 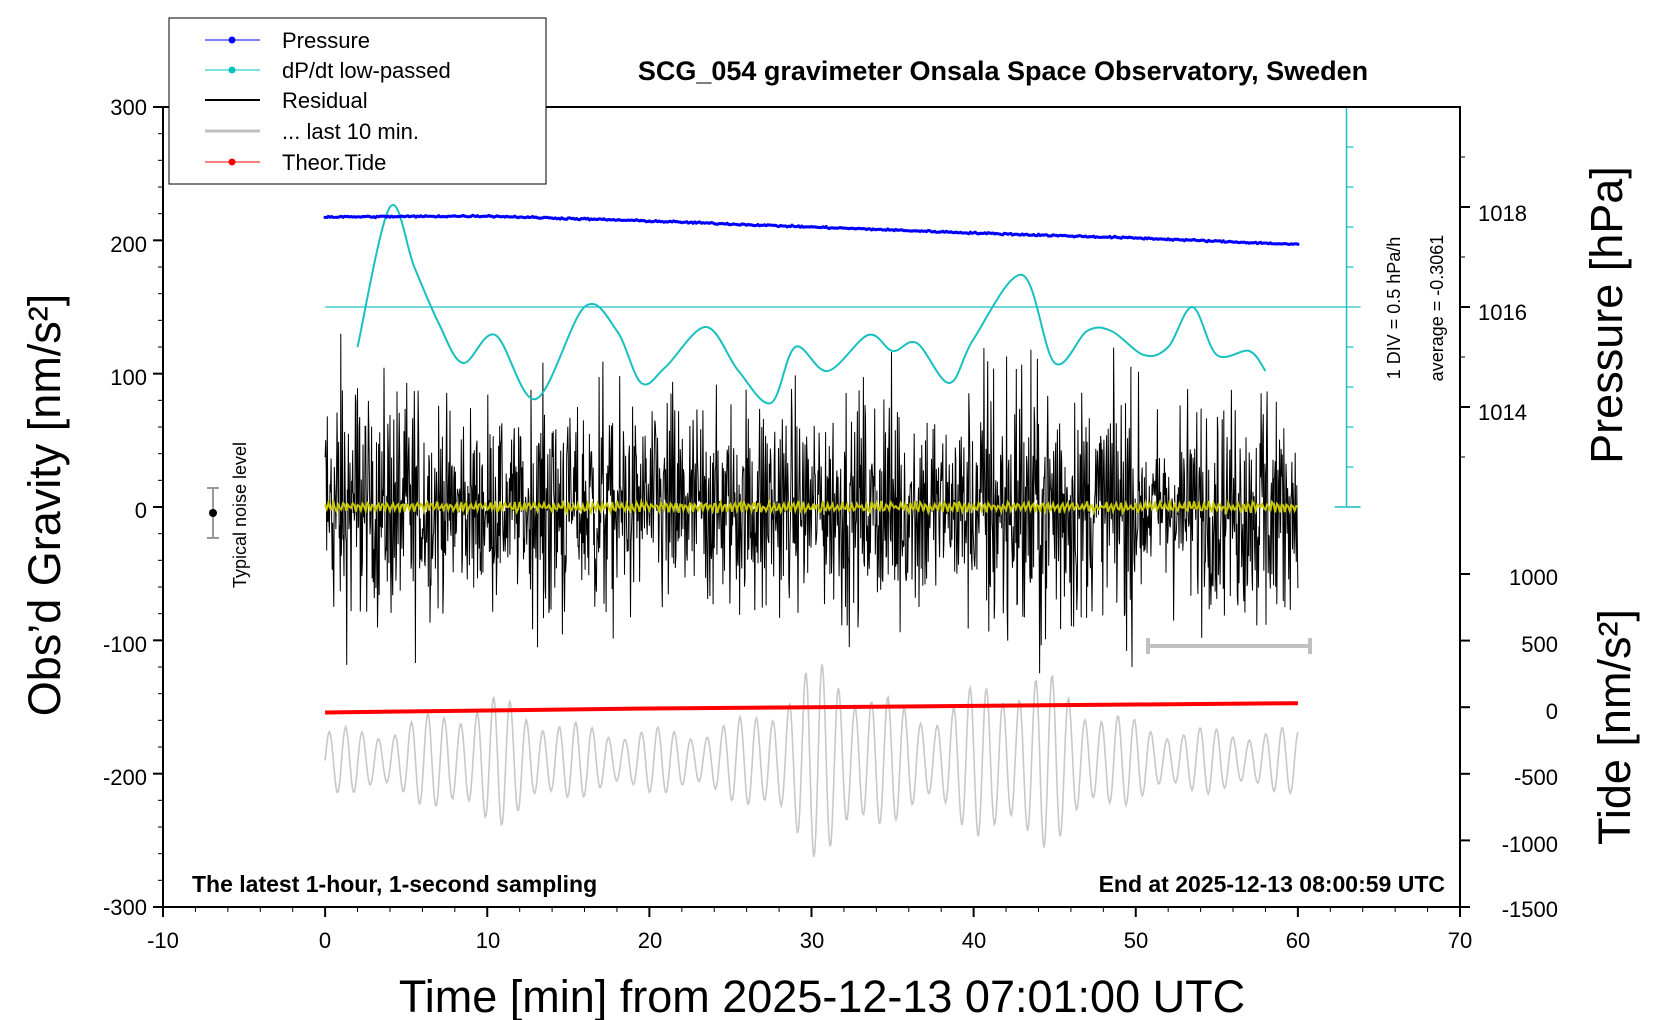 What do you see at coordinates (350, 131) in the screenshot?
I see `legend-label: ... last 10 min.` at bounding box center [350, 131].